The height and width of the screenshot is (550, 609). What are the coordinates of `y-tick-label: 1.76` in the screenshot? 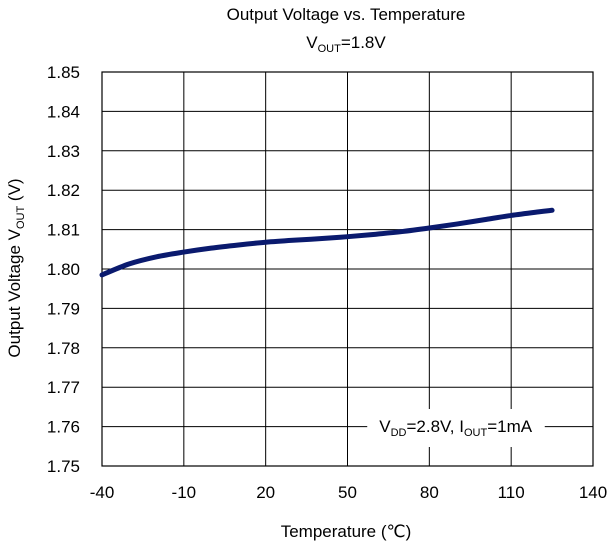 It's located at (63, 427).